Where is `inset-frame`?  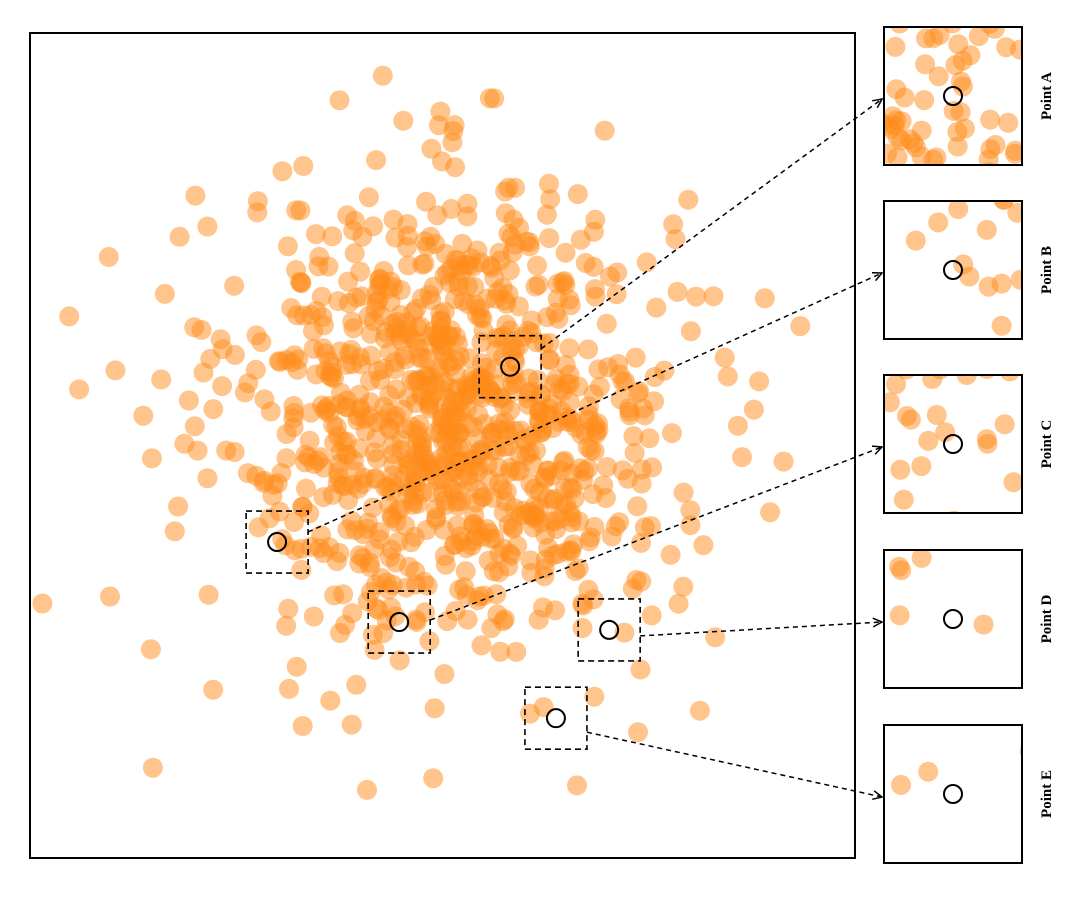 inset-frame is located at coordinates (953, 794).